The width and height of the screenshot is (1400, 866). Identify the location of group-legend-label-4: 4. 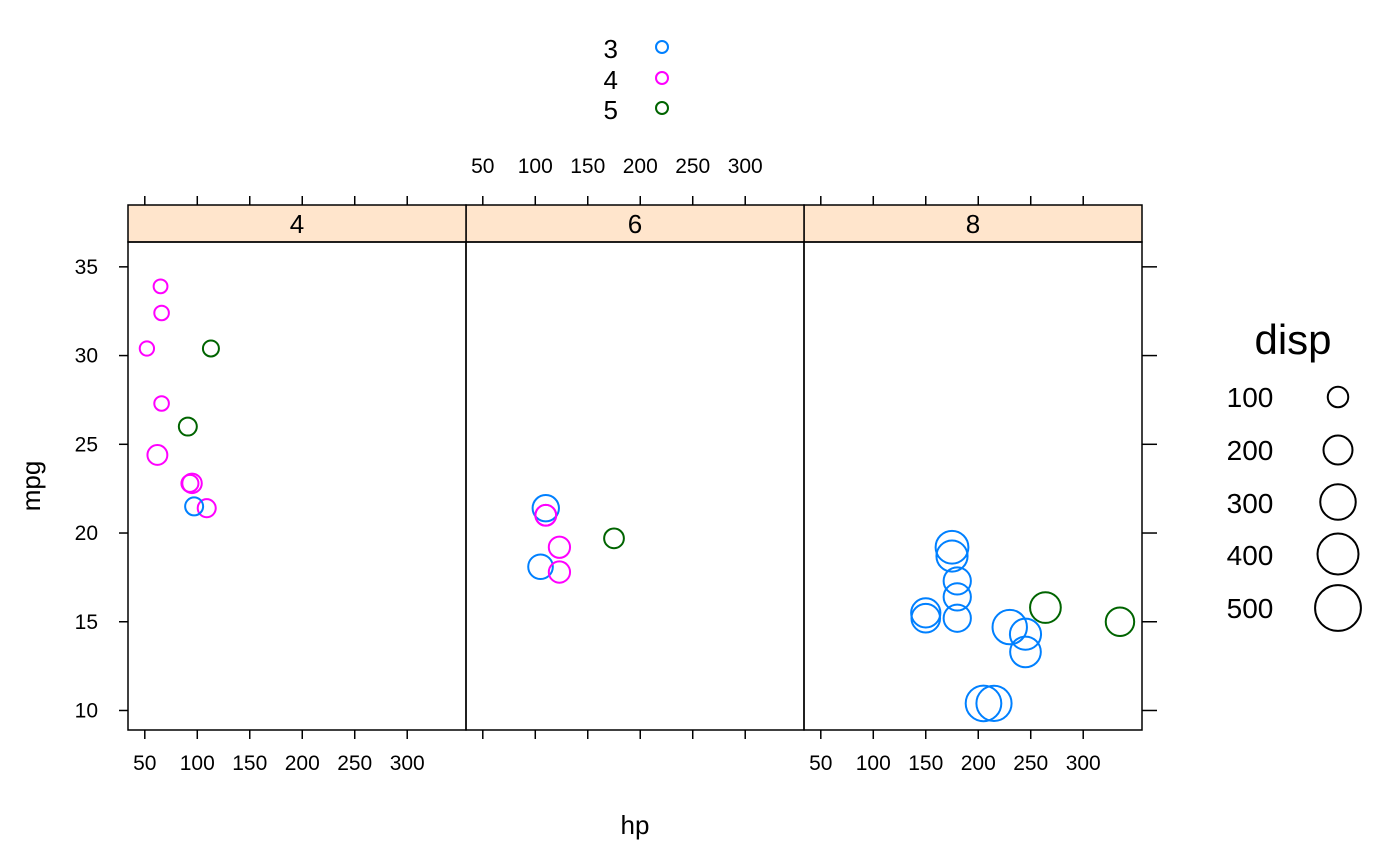
(611, 80).